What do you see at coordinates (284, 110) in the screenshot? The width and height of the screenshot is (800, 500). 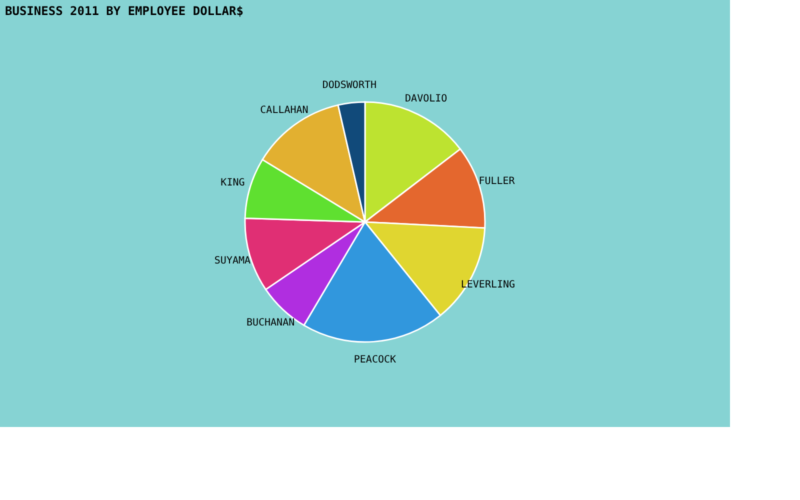 I see `slice-label: CALLAHAN` at bounding box center [284, 110].